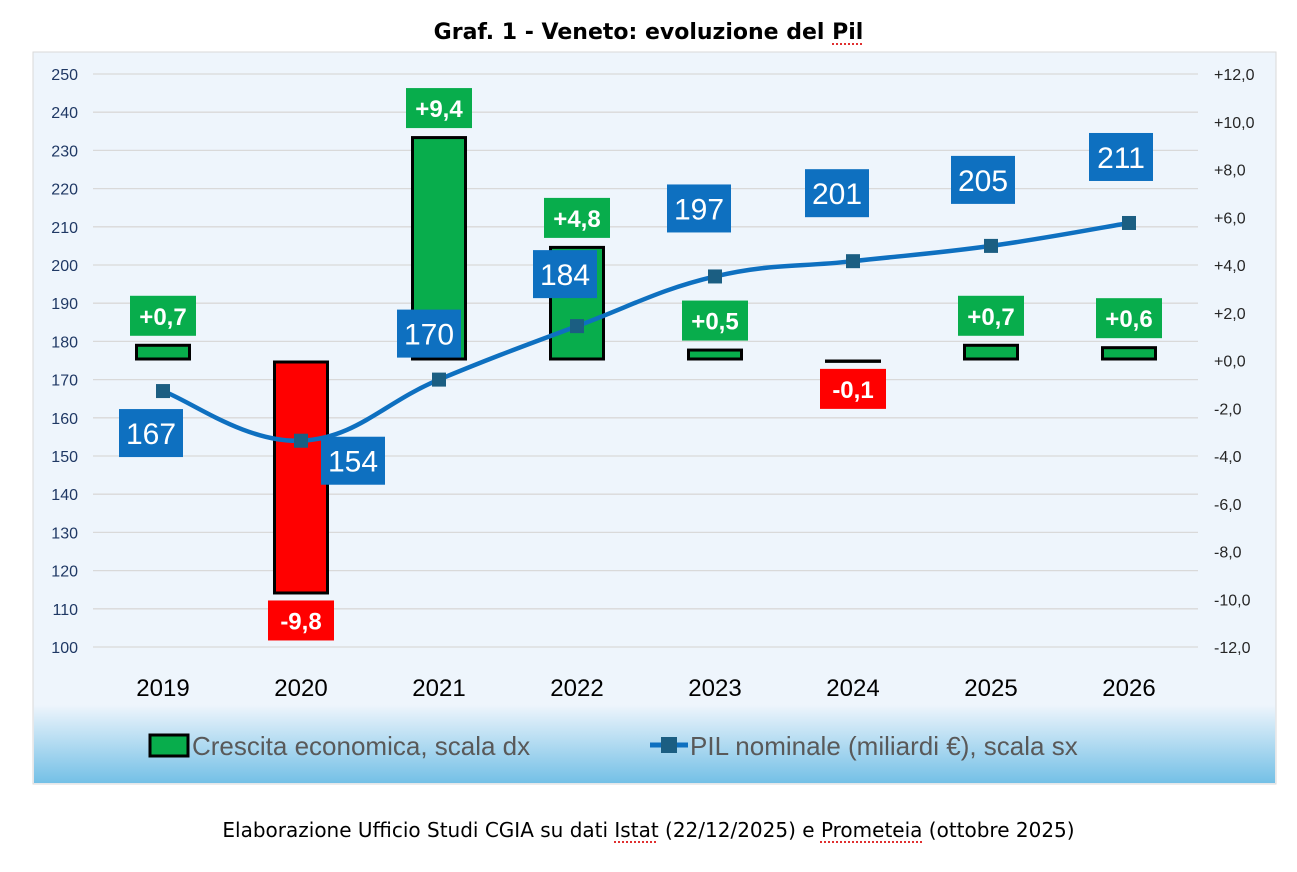 This screenshot has height=872, width=1297. I want to click on chart-title-underlined-word: Pil, so click(848, 32).